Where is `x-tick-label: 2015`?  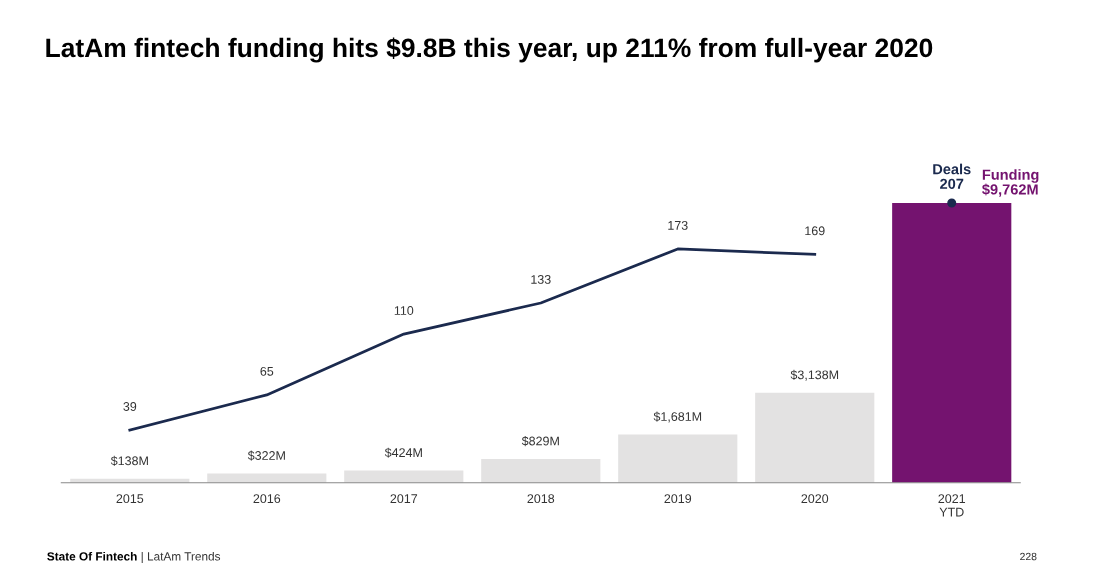 x-tick-label: 2015 is located at coordinates (130, 499).